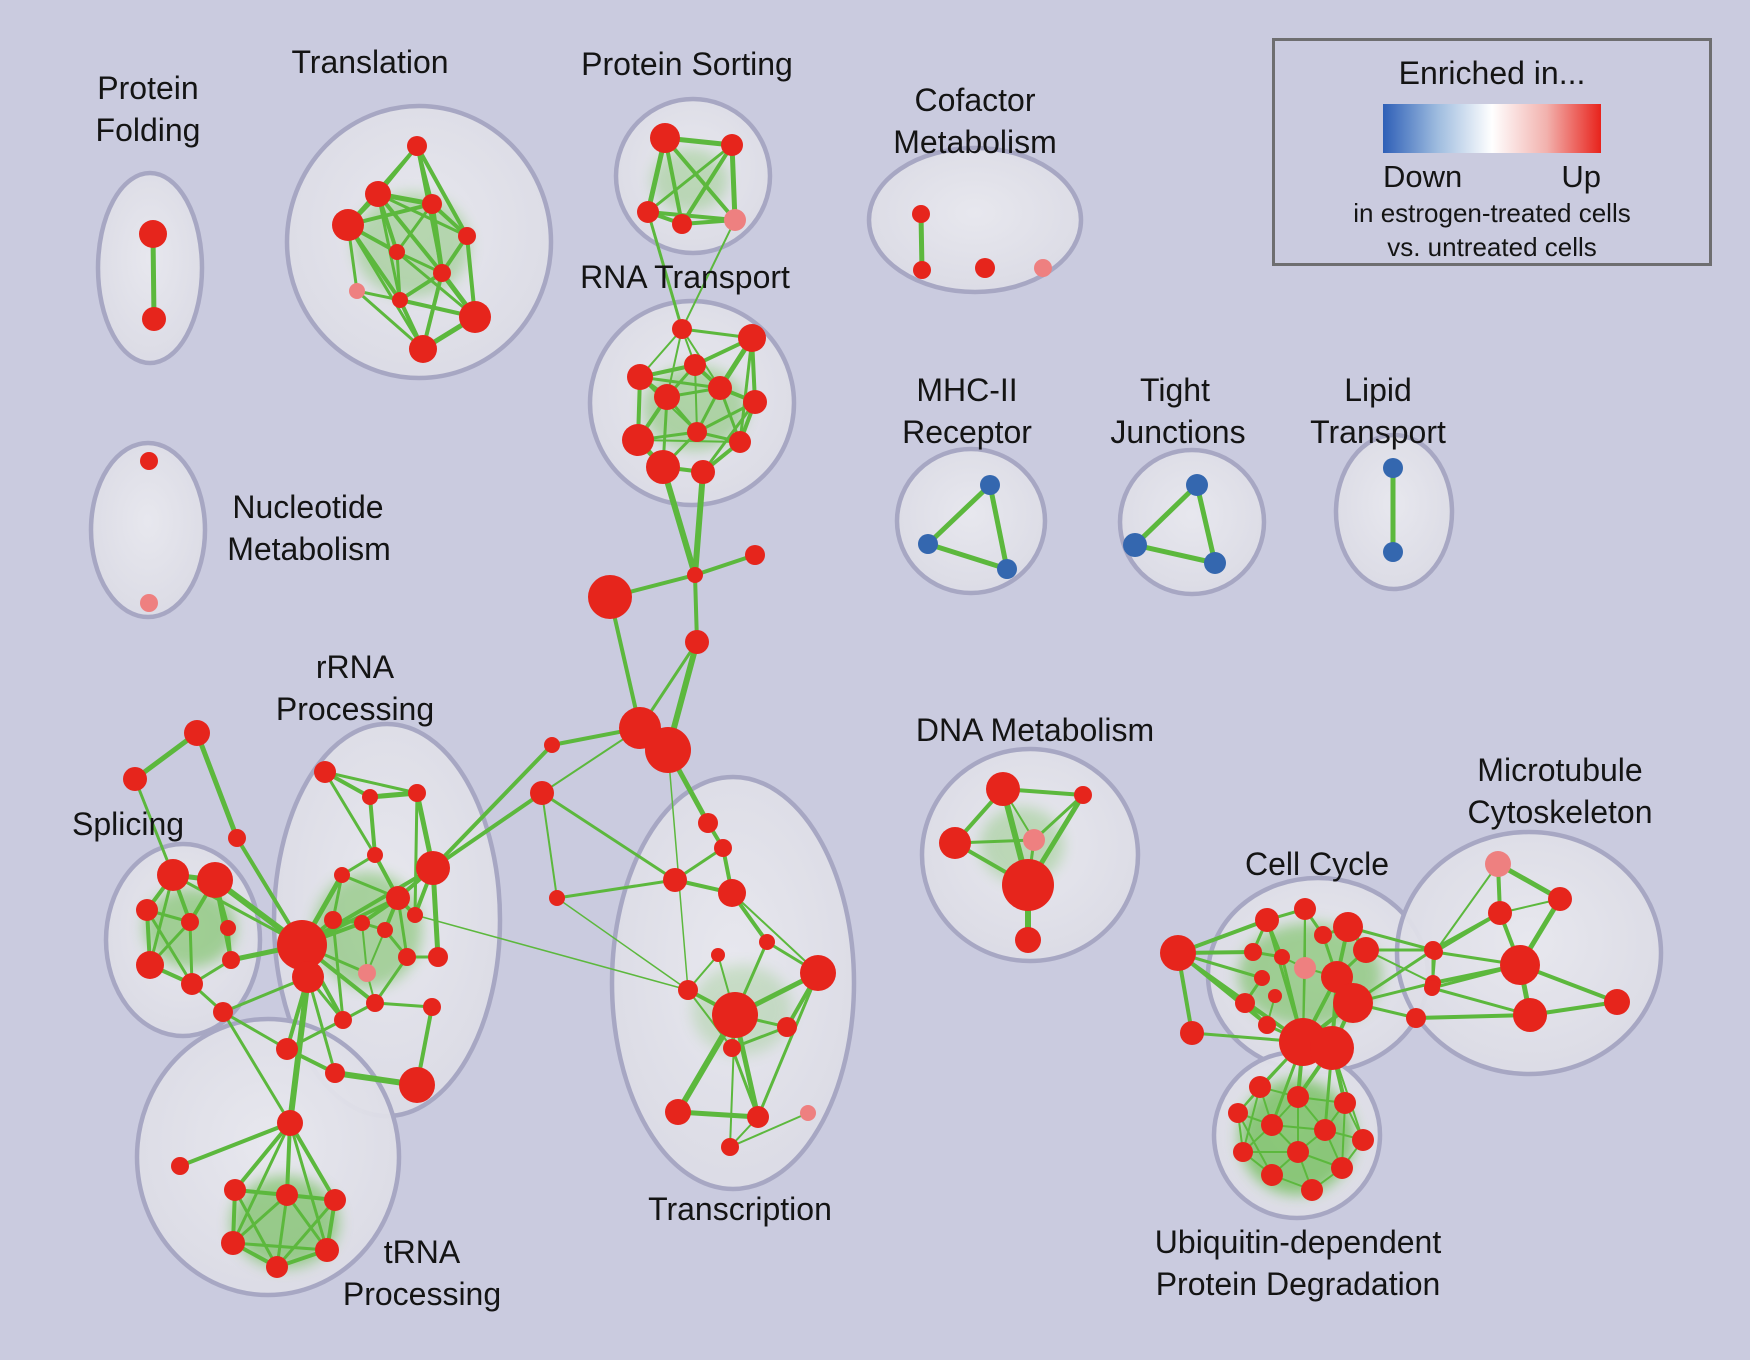 This screenshot has width=1750, height=1360. Describe the element at coordinates (128, 824) in the screenshot. I see `cluster-label: Splicing` at that location.